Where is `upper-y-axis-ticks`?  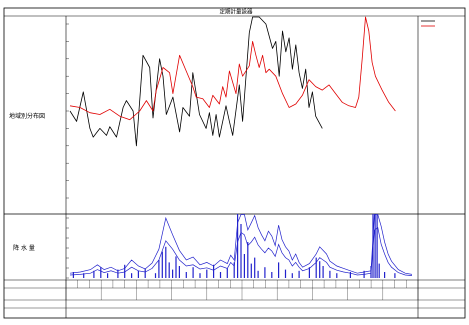
upper-y-axis-ticks is located at coordinates (67, 111).